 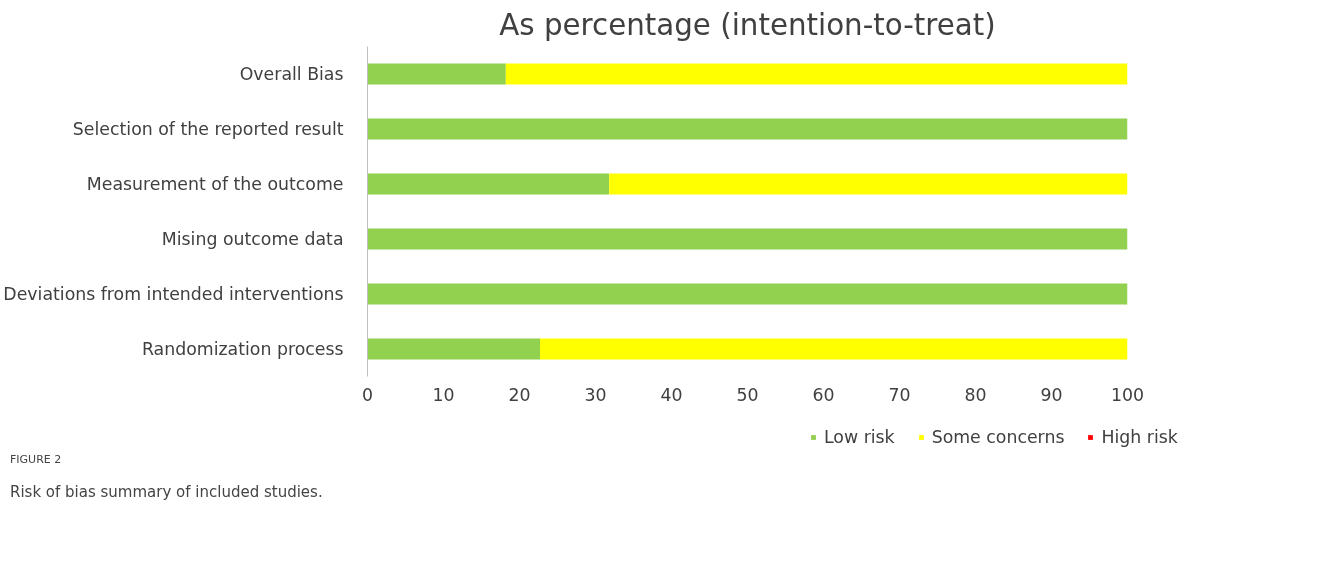 What do you see at coordinates (747, 24) in the screenshot?
I see `chart-title: As percentage (intention-to-treat)` at bounding box center [747, 24].